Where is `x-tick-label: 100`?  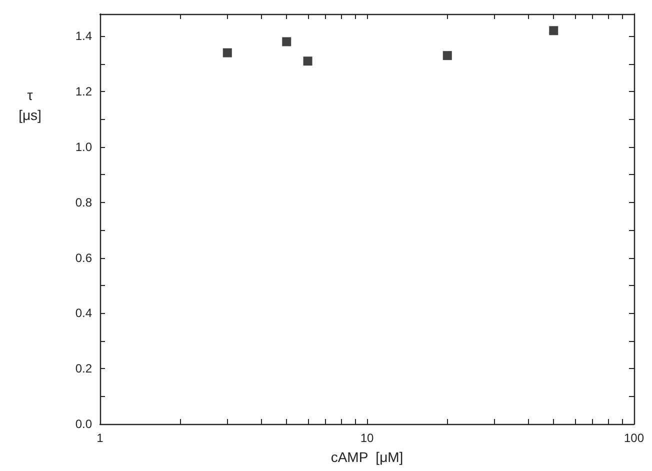
x-tick-label: 100 is located at coordinates (634, 438).